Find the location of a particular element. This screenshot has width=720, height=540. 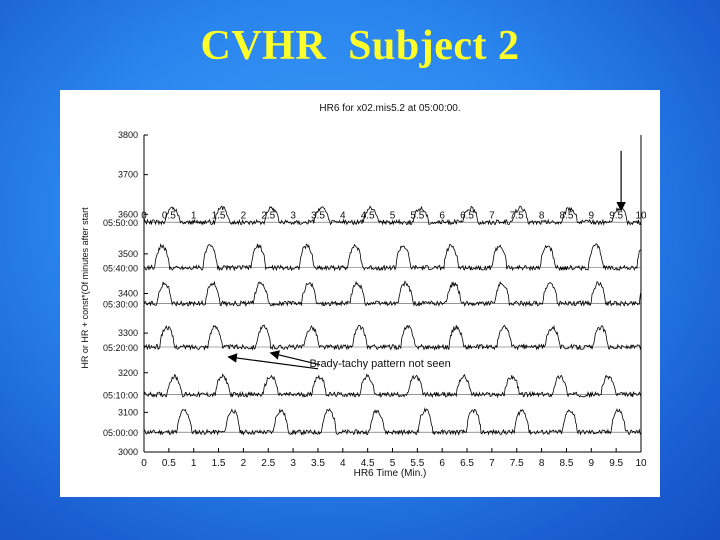

y-tick-label: 3200 is located at coordinates (128, 373).